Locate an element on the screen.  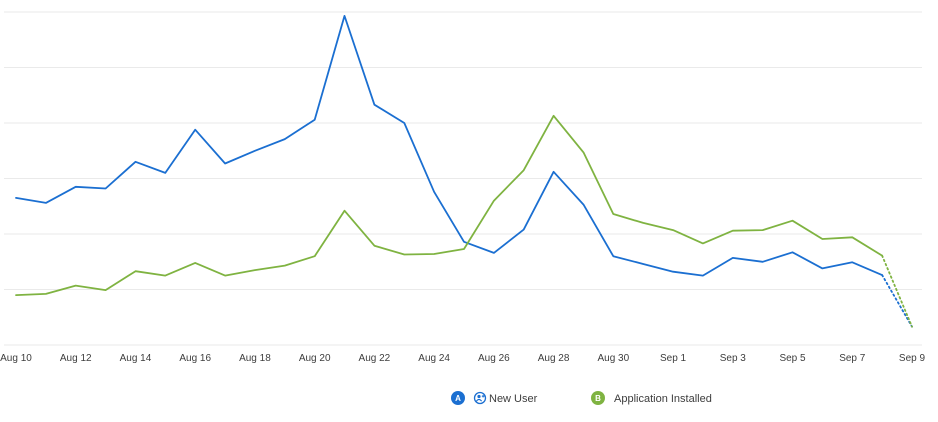
legend-badge-letter: B is located at coordinates (598, 398).